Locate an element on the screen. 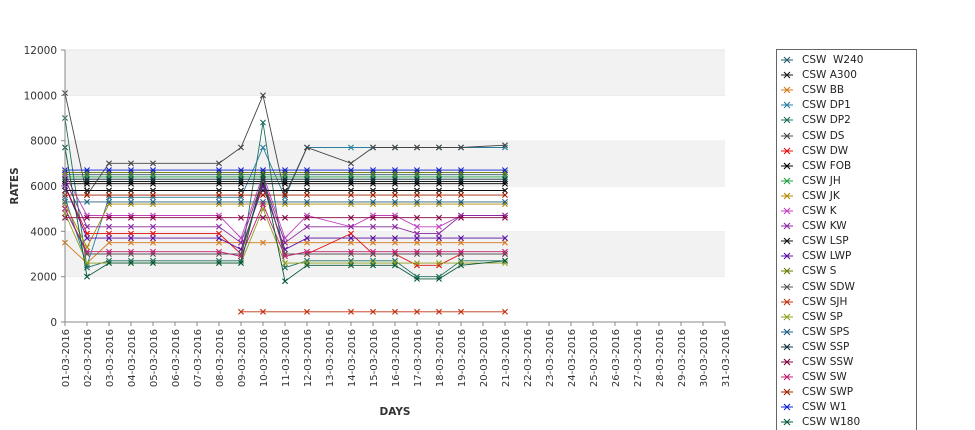 Image resolution: width=975 pixels, height=430 pixels. series-csw-s is located at coordinates (285, 172).